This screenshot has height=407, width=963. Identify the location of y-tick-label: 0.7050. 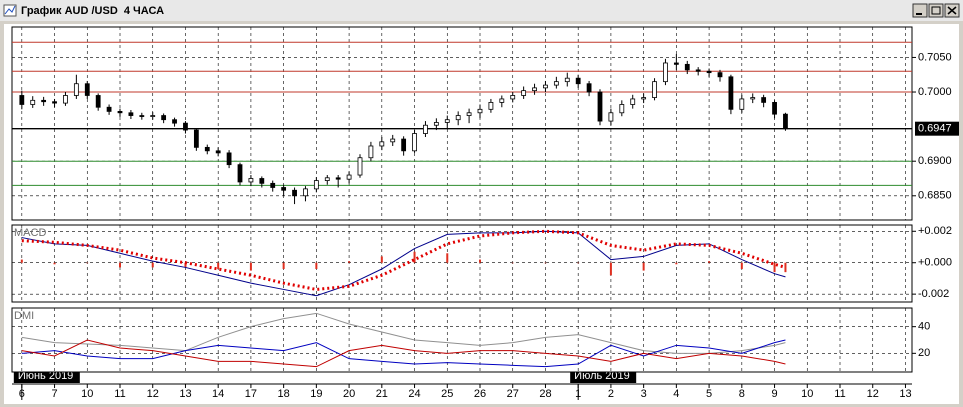
(935, 57).